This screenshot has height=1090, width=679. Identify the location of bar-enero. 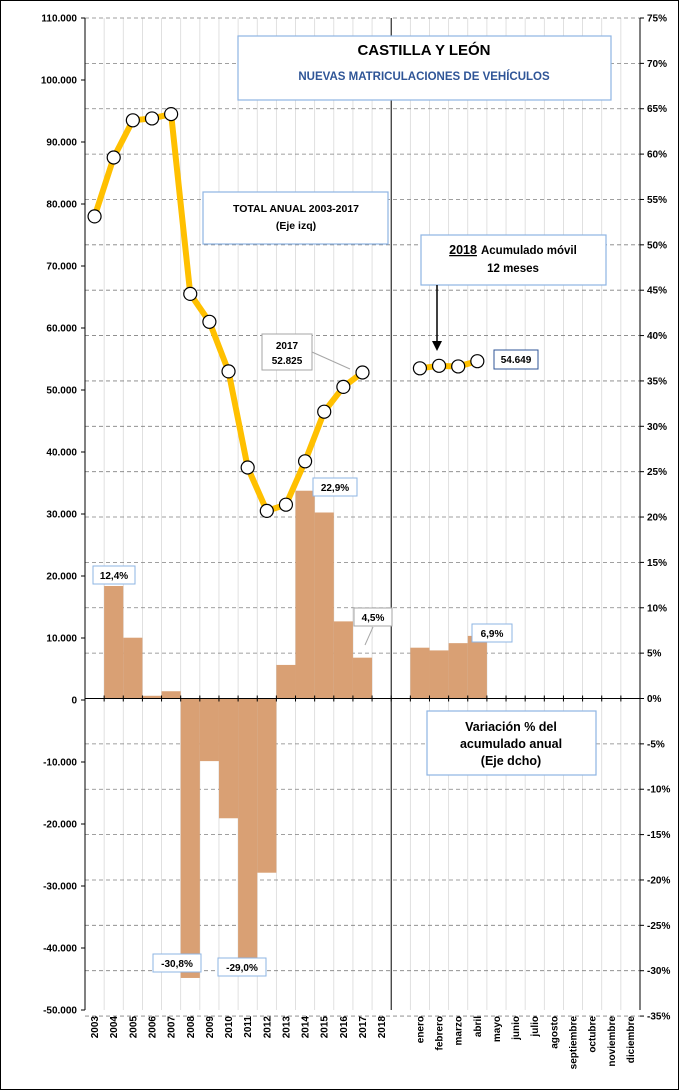
(420, 673).